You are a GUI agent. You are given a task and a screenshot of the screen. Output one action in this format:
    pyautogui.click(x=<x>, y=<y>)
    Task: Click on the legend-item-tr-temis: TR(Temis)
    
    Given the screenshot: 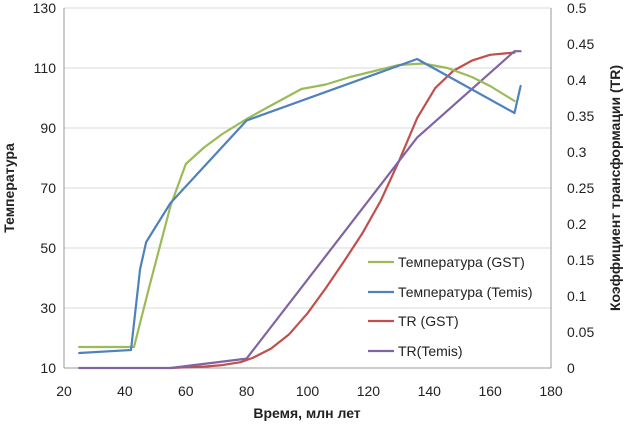 What is the action you would take?
    pyautogui.click(x=415, y=351)
    